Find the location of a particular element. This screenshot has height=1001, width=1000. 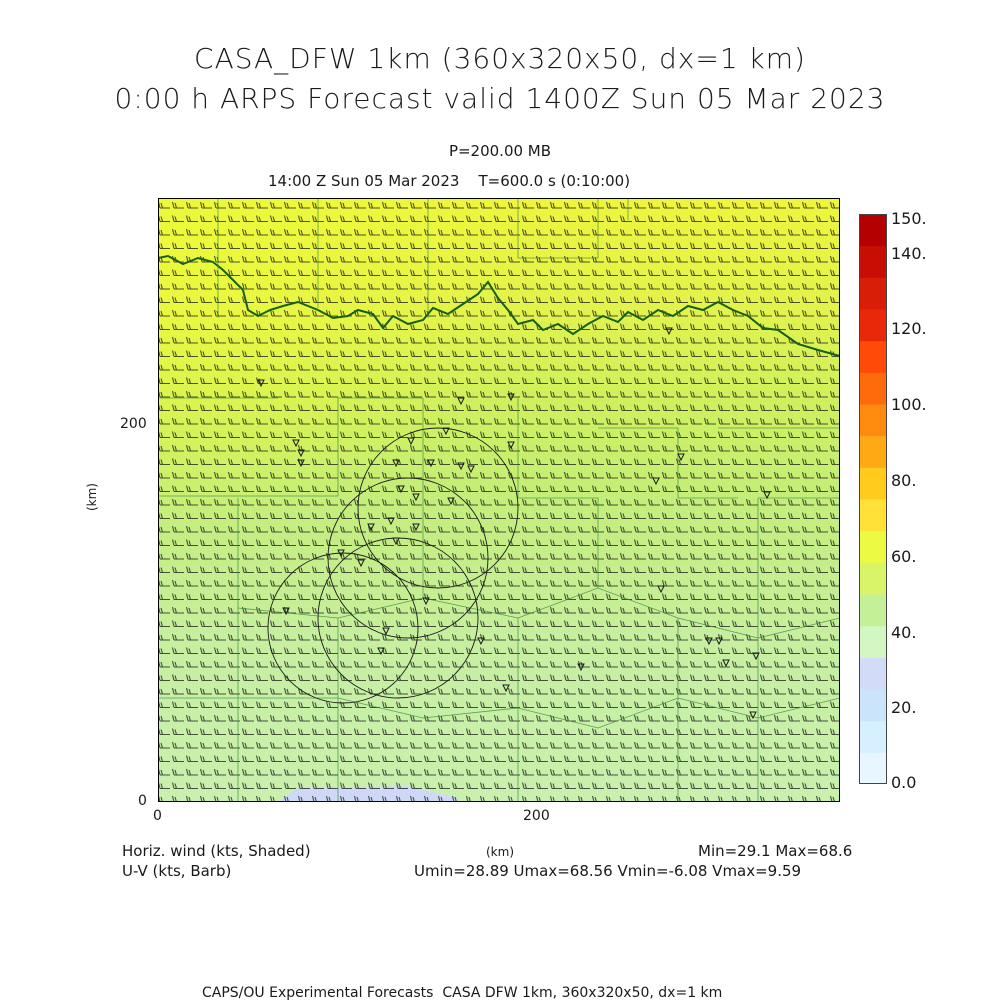

x-tick-200: 200 is located at coordinates (536, 816).